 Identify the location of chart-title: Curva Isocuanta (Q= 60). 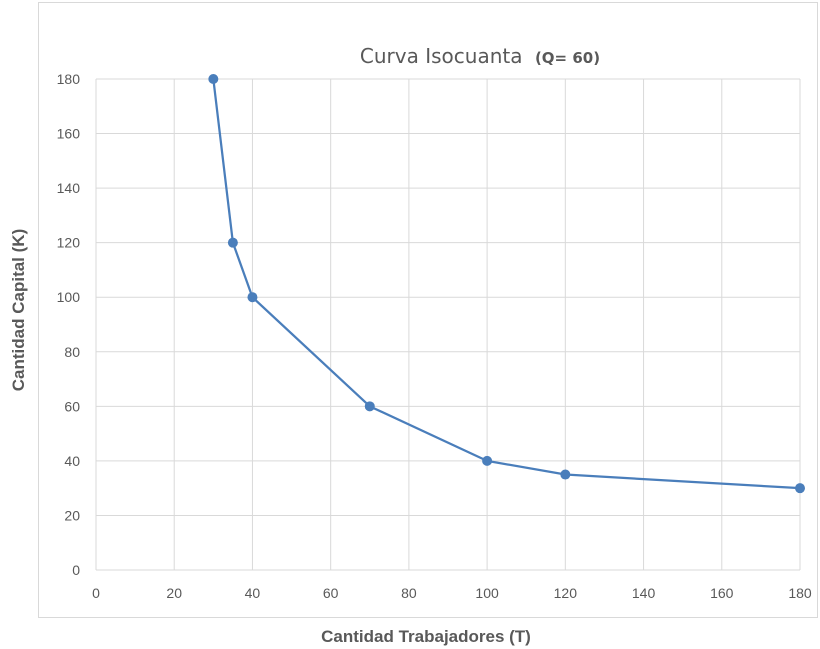
(480, 56).